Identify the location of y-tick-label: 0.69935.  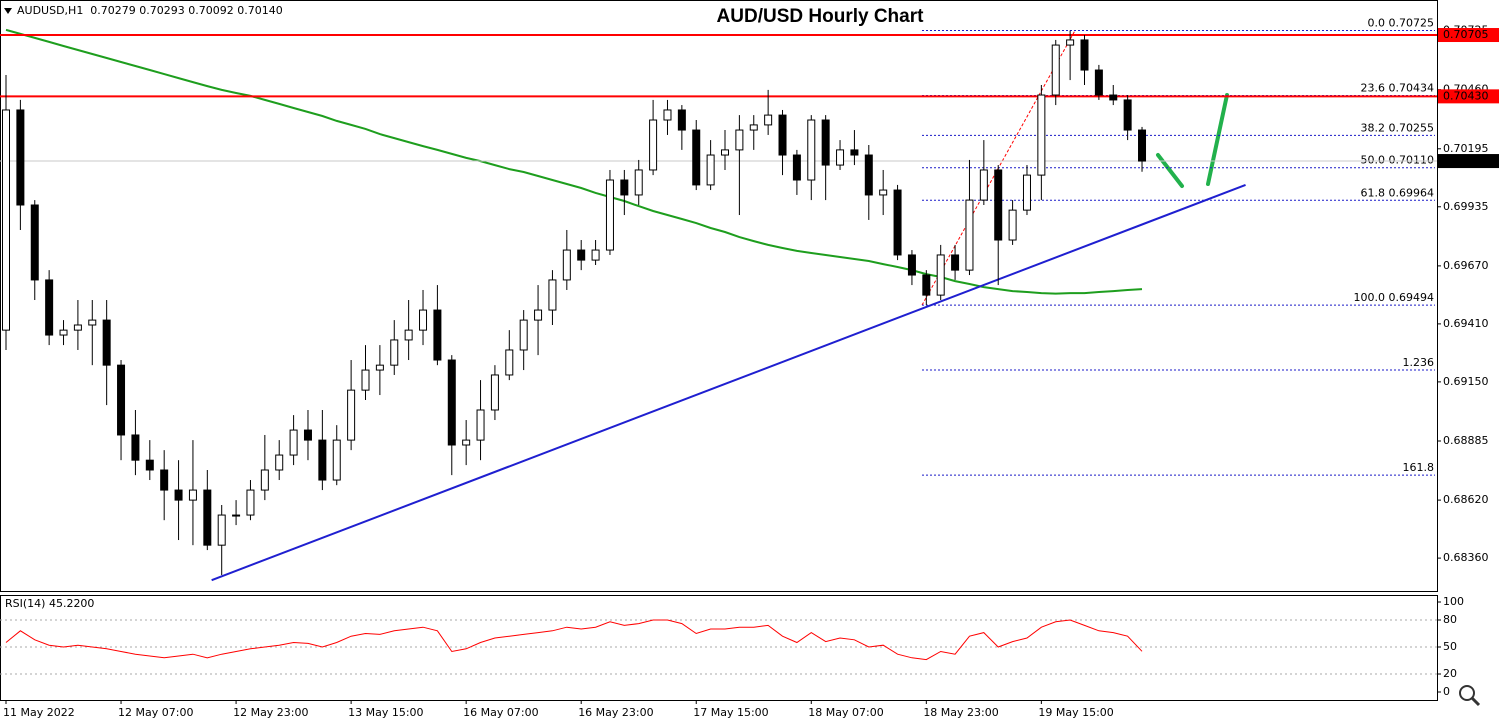
(1466, 206).